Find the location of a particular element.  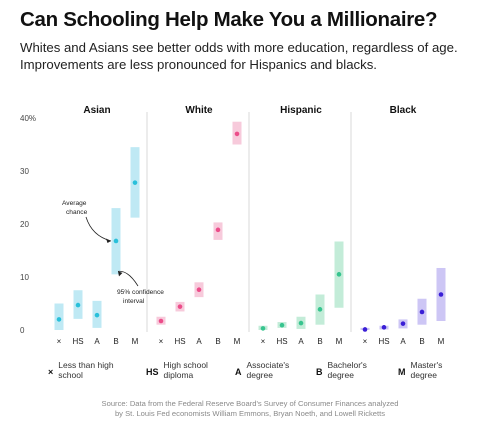

legend-symbol: × is located at coordinates (51, 372).